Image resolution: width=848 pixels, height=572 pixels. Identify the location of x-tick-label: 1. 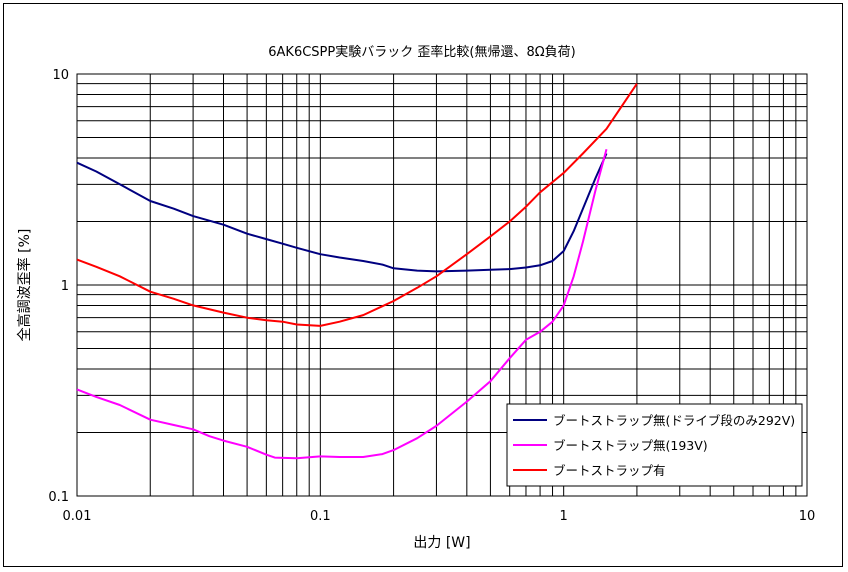
(564, 516).